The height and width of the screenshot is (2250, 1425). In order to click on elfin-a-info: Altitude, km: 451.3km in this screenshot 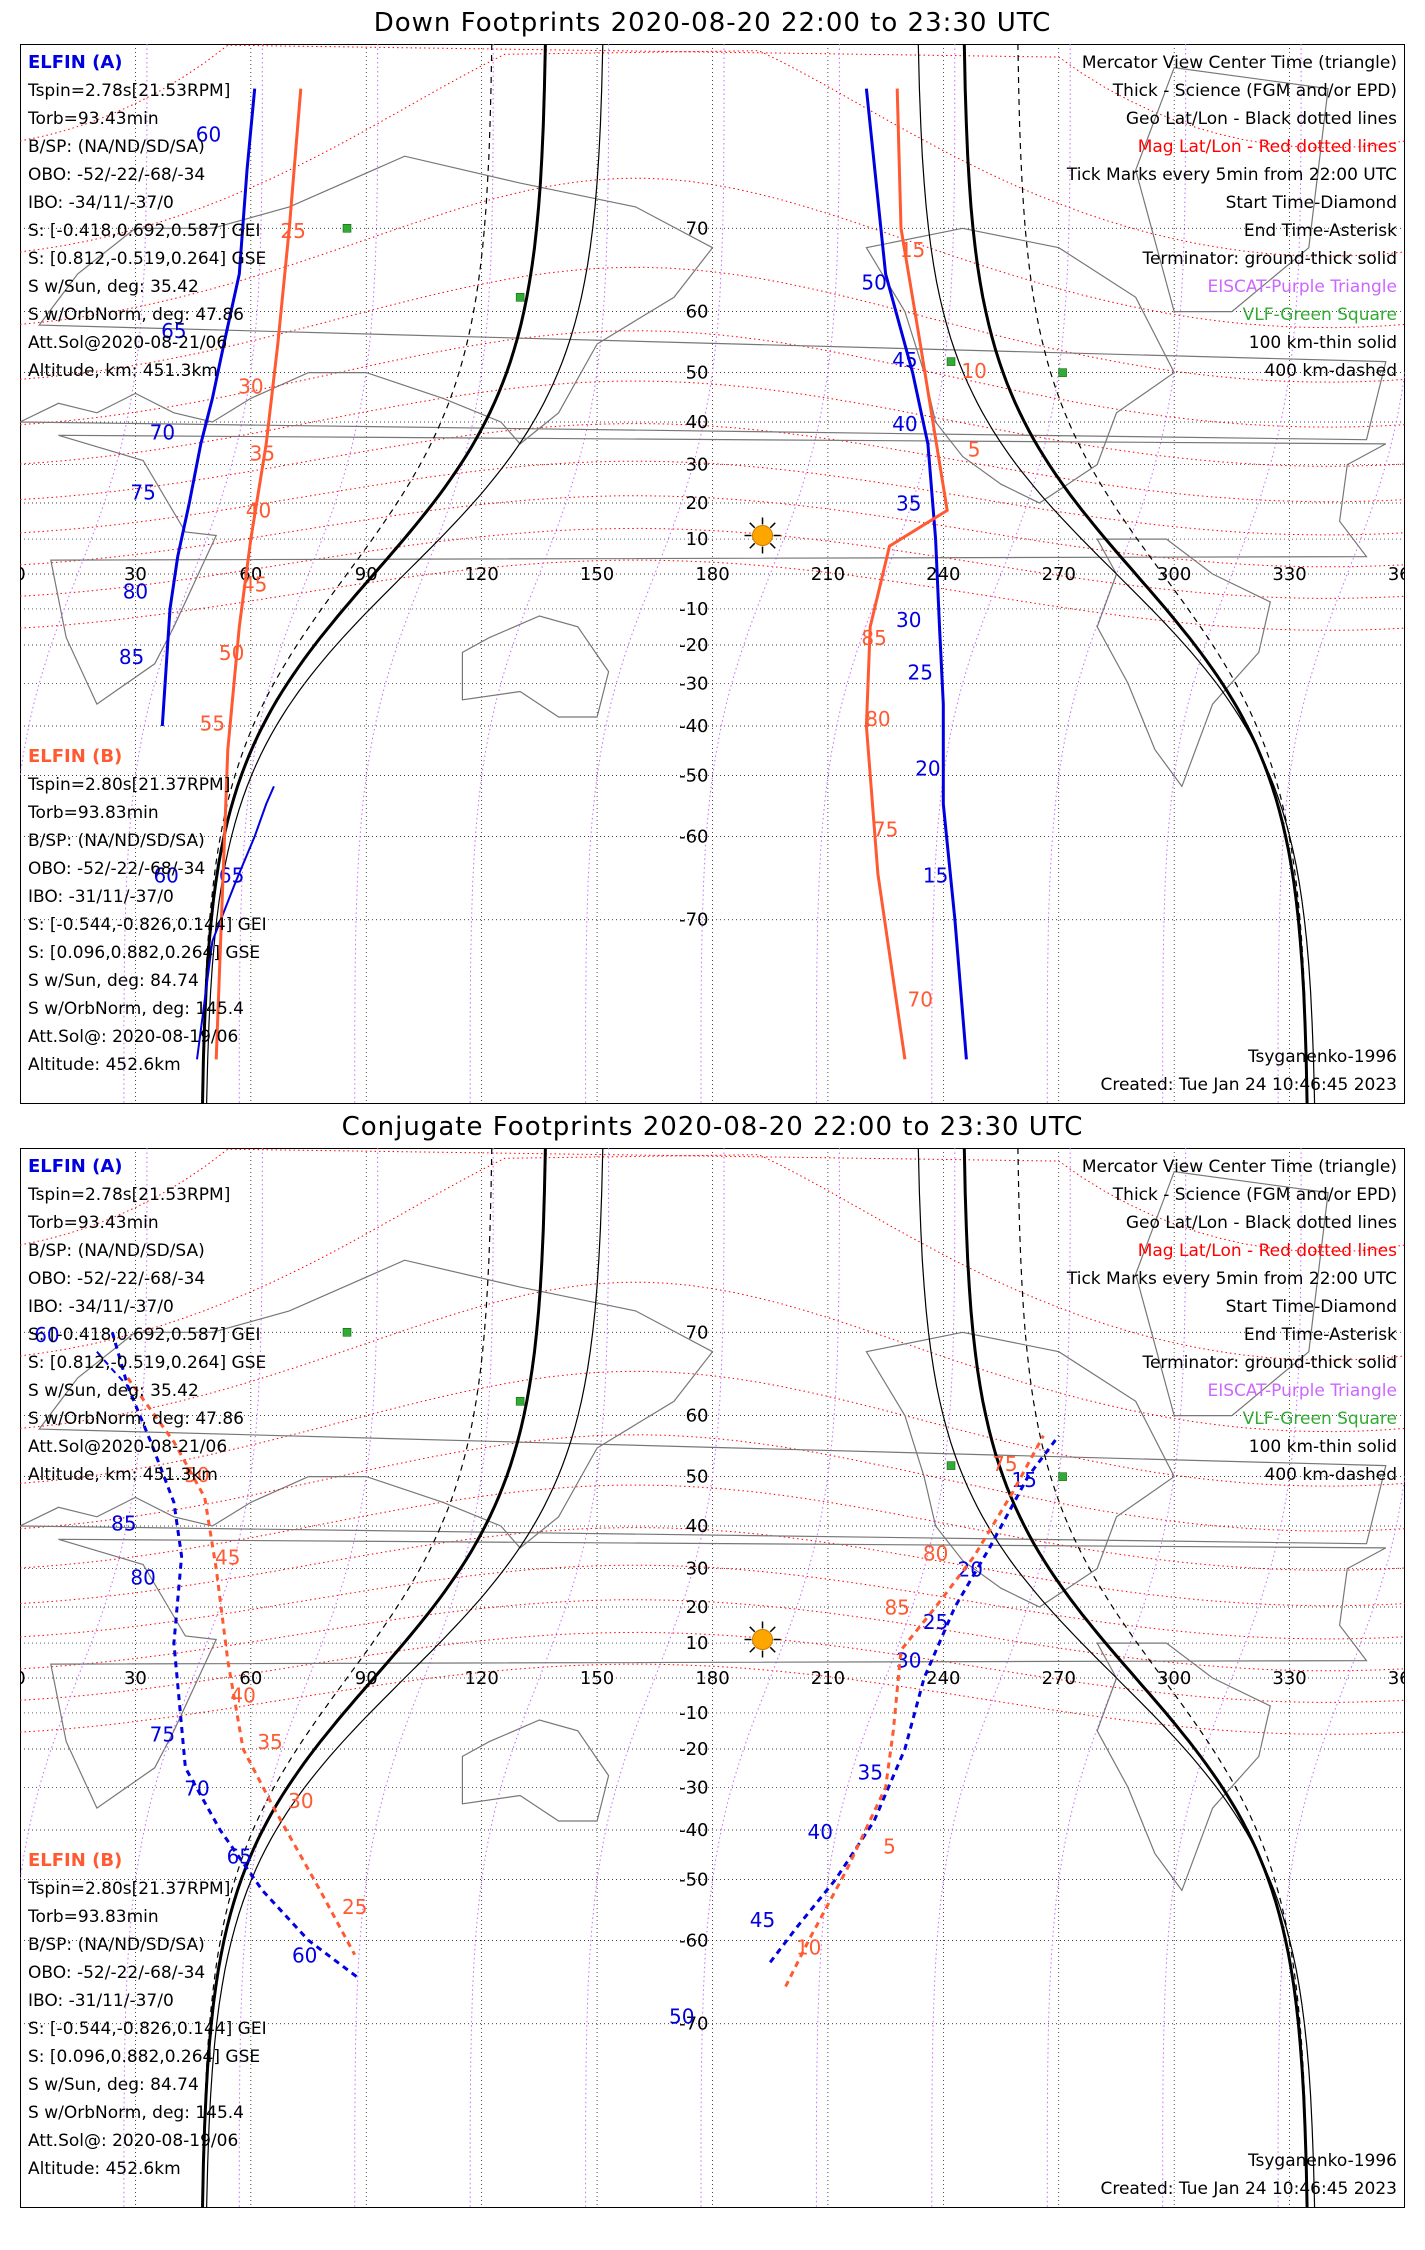, I will do `click(123, 1475)`.